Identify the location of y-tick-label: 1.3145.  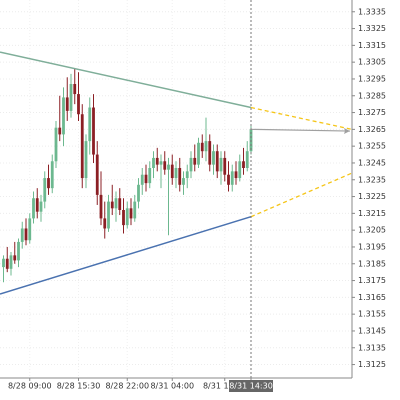
(372, 330).